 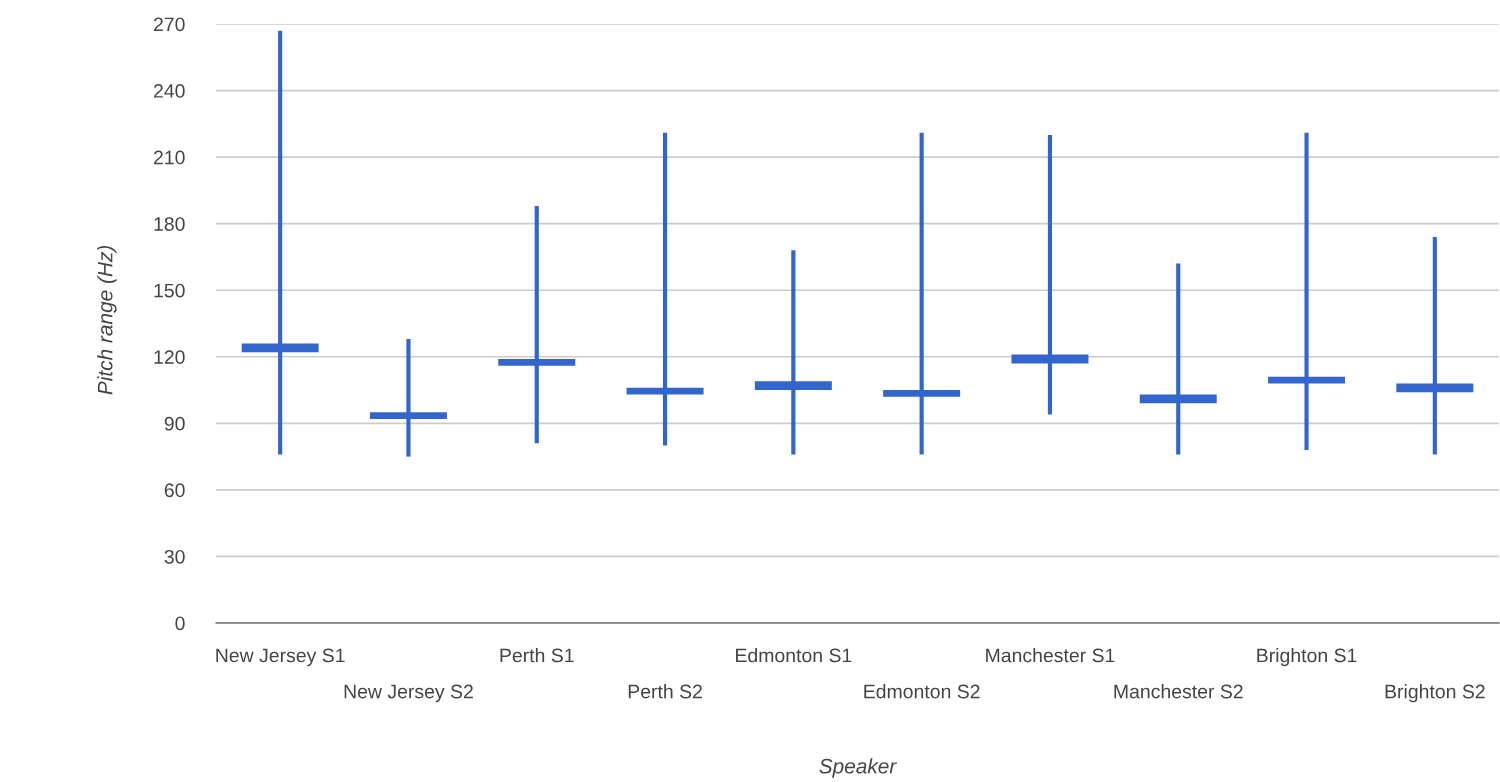 I want to click on y-tick-label: 60, so click(x=174, y=490).